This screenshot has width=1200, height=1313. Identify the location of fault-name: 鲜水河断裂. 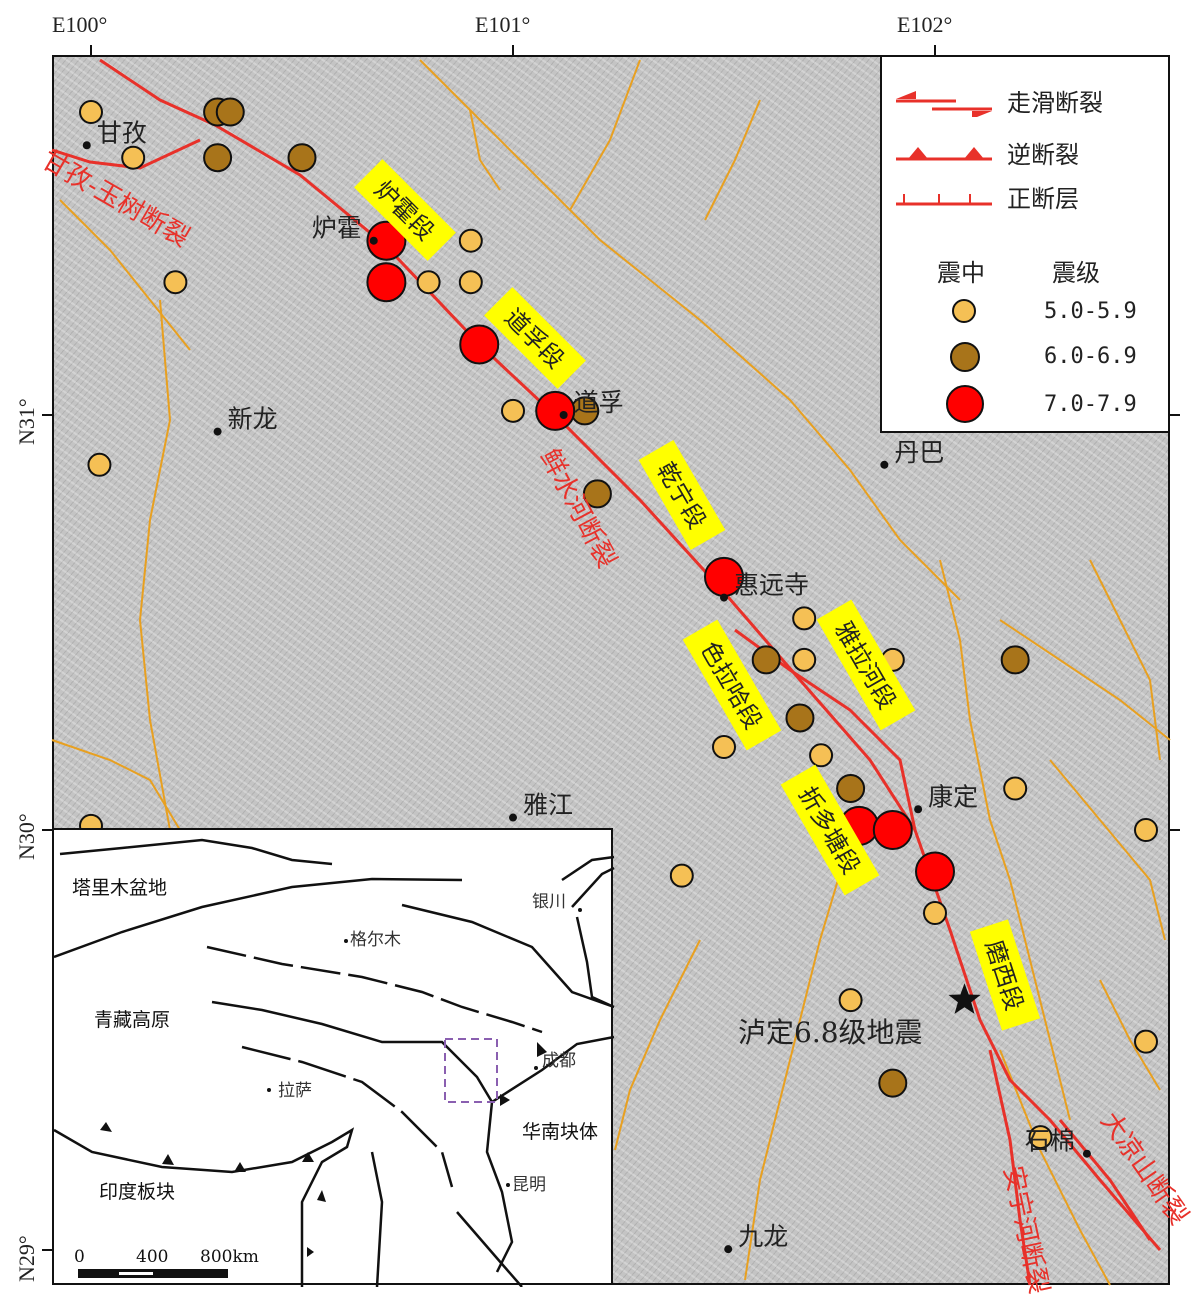
(578, 508).